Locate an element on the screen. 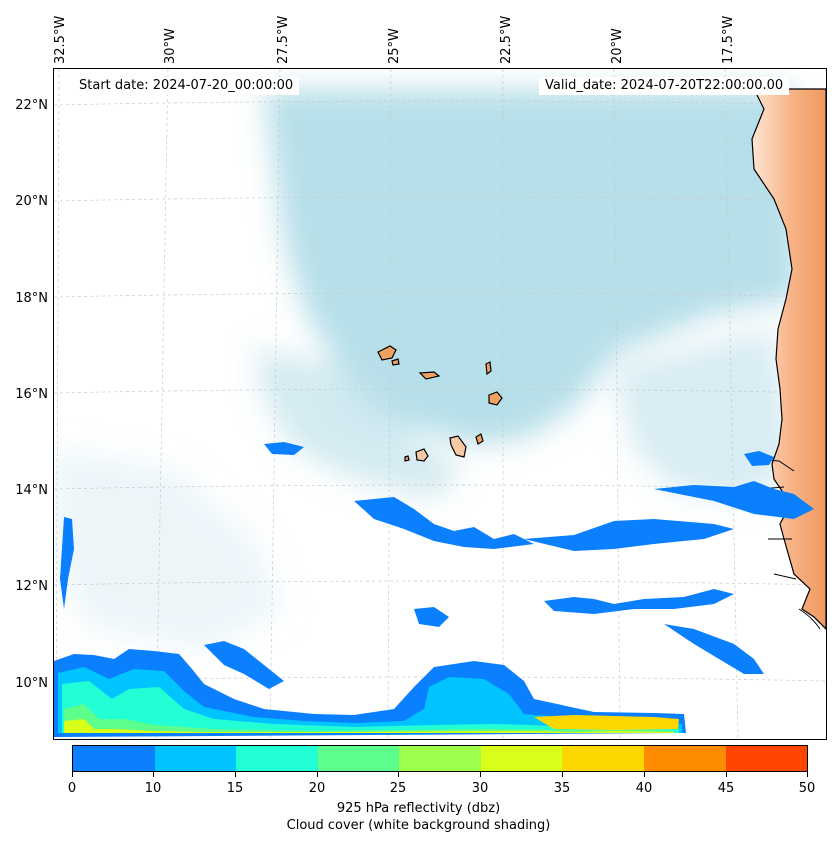  lon-label-32-5w: 32.5°W is located at coordinates (60, 39).